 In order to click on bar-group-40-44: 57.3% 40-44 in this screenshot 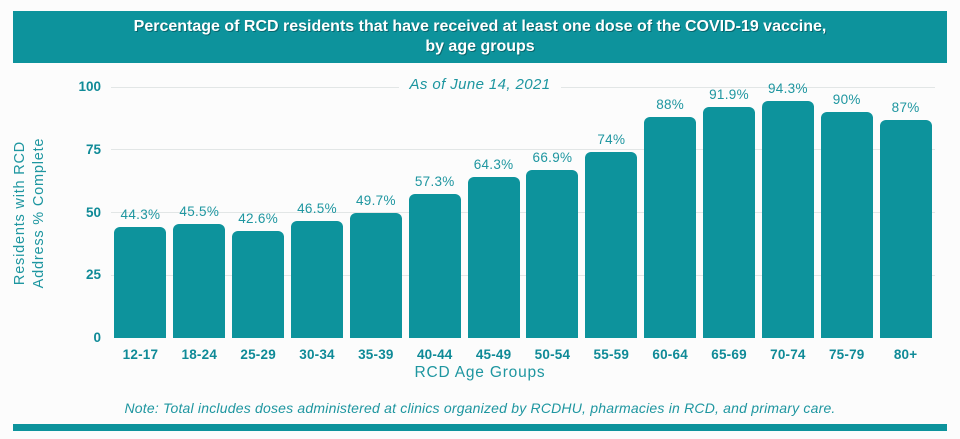, I will do `click(434, 224)`.